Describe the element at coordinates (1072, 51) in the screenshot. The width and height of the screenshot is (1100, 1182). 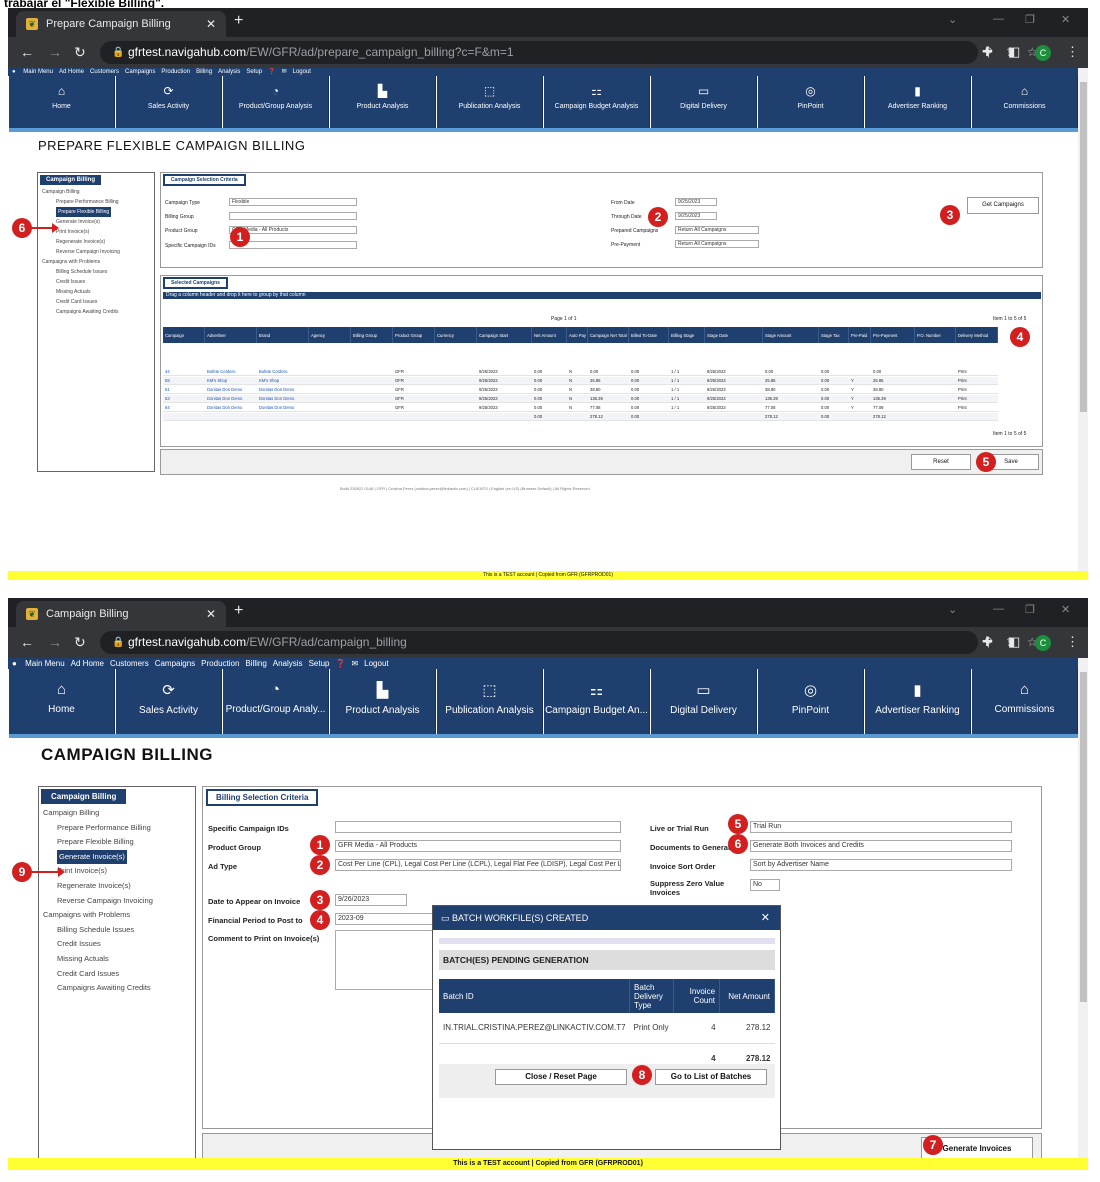
I see `menu-icon: ⋮` at that location.